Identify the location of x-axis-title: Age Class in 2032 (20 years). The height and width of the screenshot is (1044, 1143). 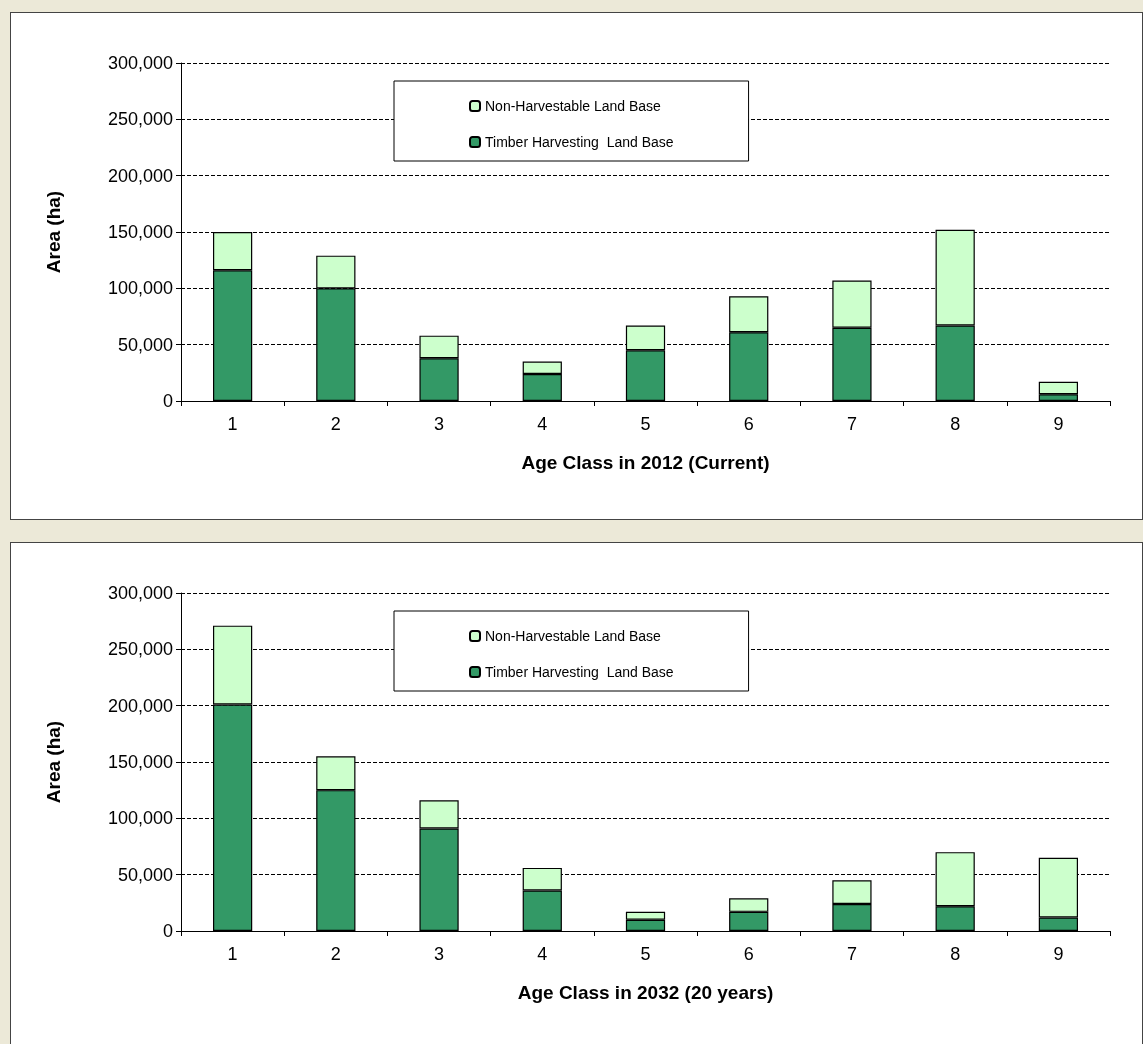
(645, 992).